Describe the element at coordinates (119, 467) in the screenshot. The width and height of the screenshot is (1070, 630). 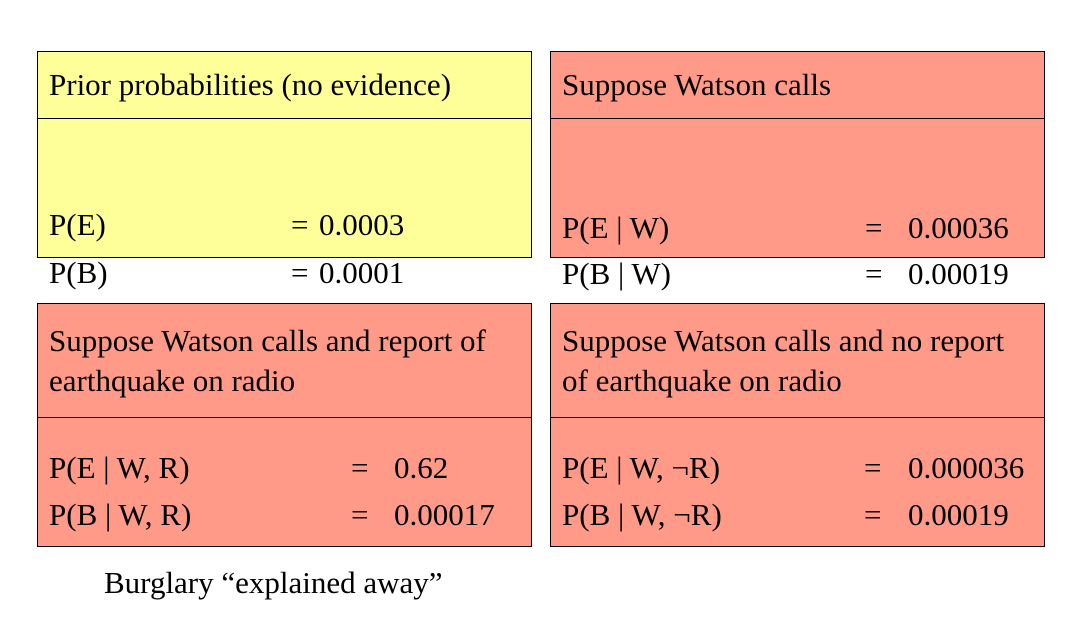
I see `probability-label: P(E | W, R)` at that location.